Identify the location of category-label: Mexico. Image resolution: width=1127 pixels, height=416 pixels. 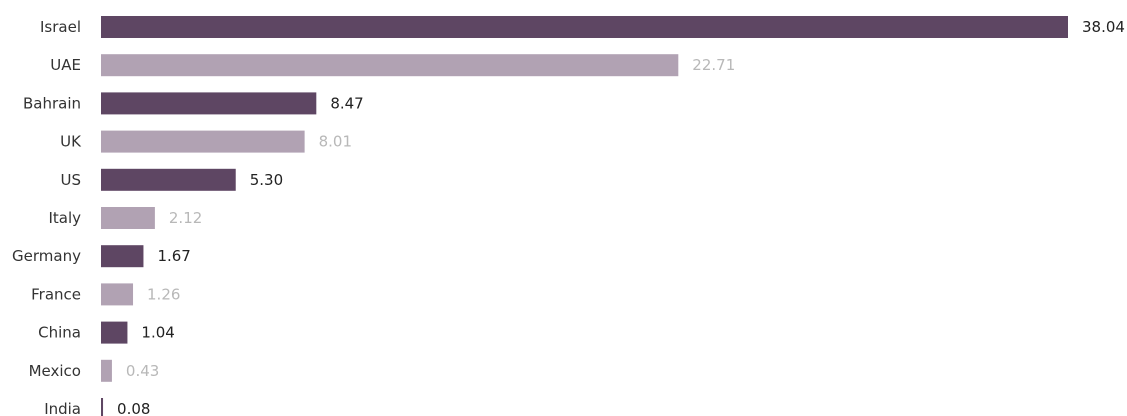
(55, 371).